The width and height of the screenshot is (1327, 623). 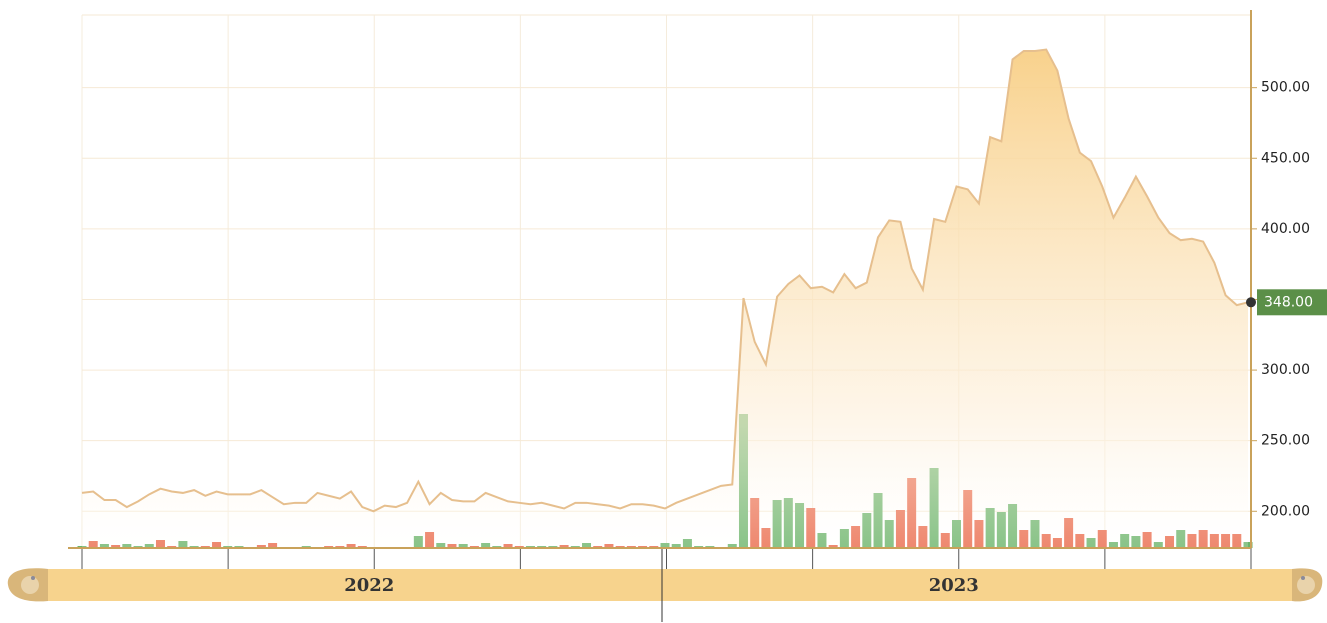 What do you see at coordinates (954, 585) in the screenshot?
I see `year-label: 2023` at bounding box center [954, 585].